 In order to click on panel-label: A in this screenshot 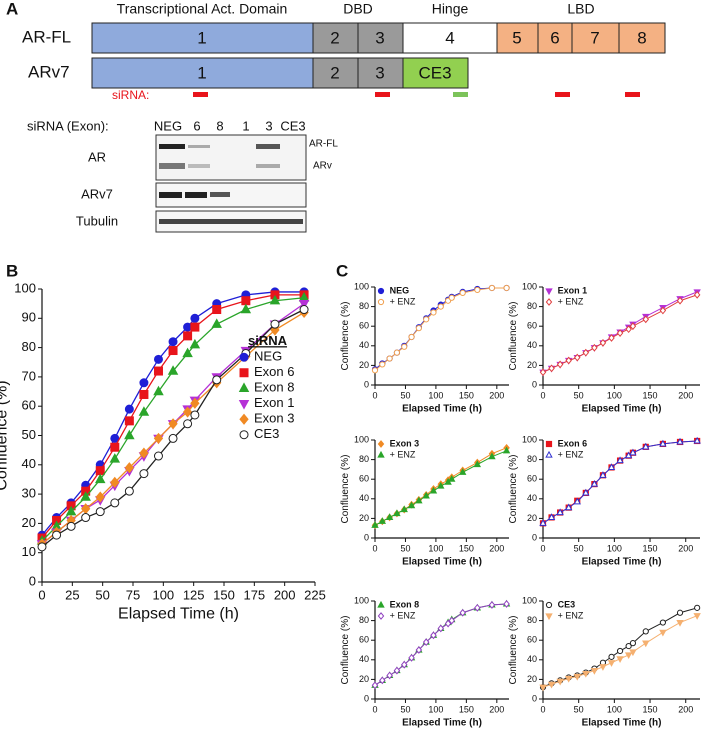, I will do `click(12, 9)`.